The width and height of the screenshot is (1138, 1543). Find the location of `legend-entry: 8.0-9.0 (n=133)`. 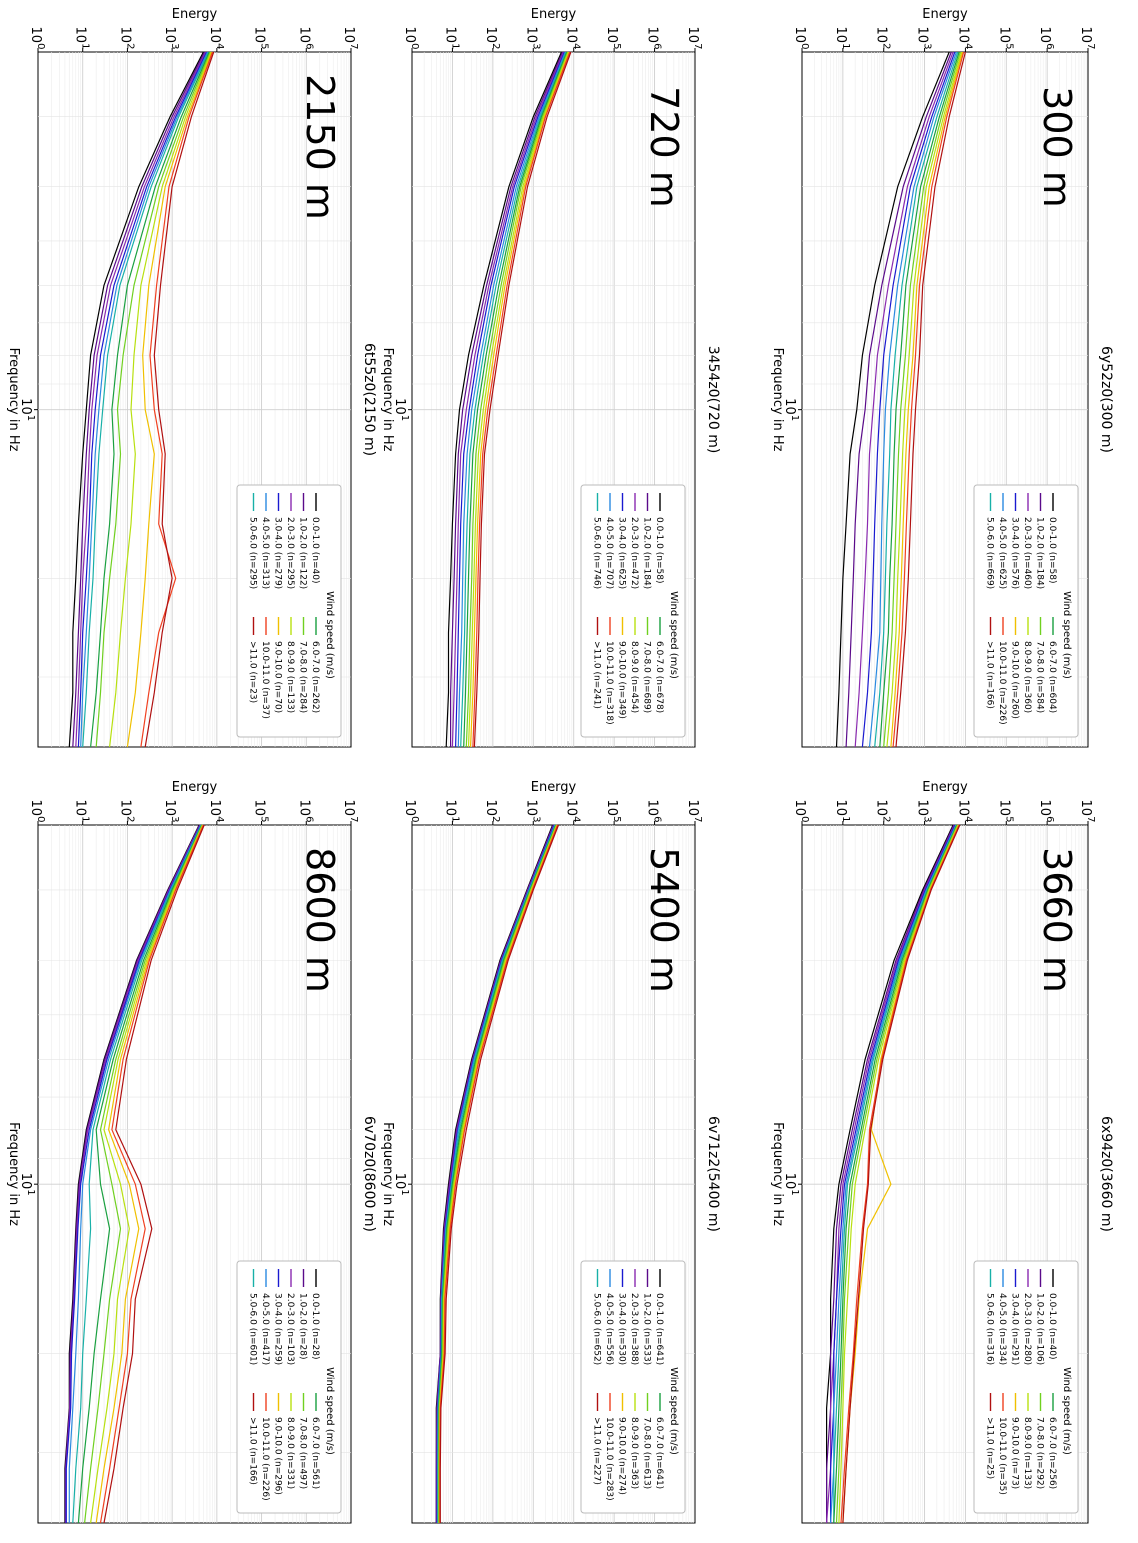

legend-entry: 8.0-9.0 (n=133) is located at coordinates (1027, 1453).